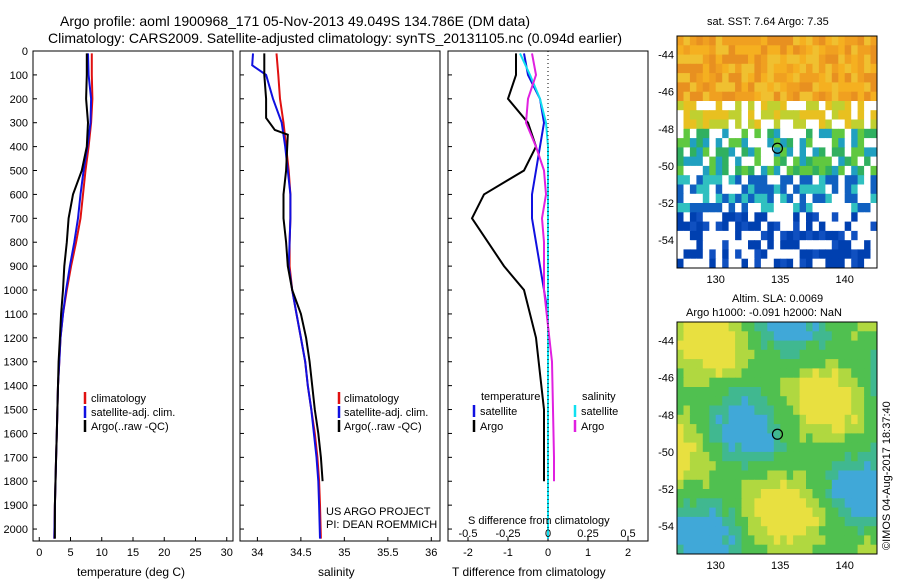 The width and height of the screenshot is (900, 580). I want to click on series-line-climatology, so click(73, 296).